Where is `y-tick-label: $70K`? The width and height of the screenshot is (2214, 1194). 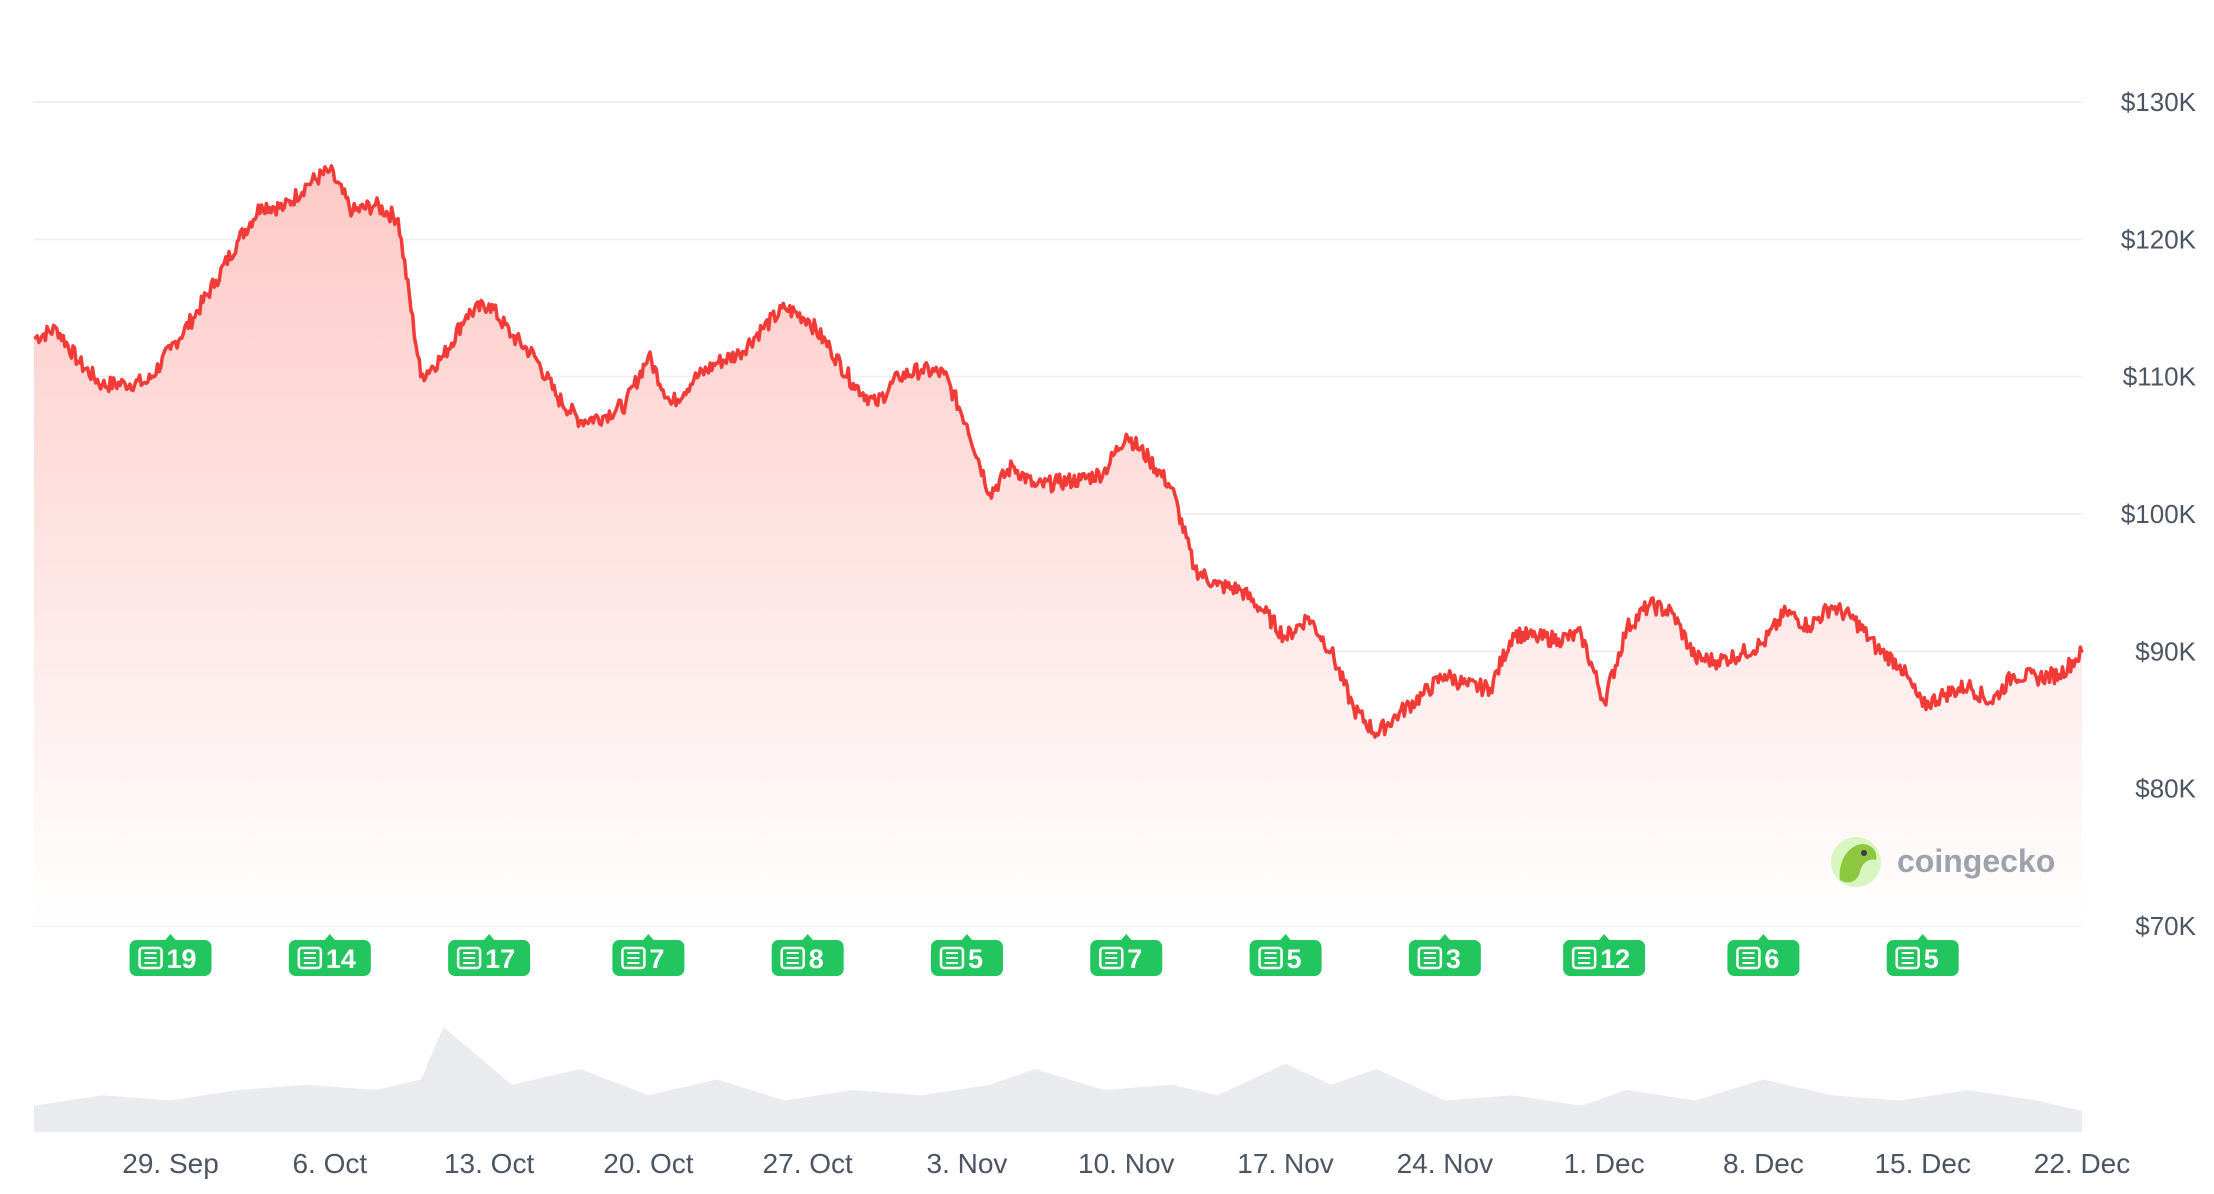
y-tick-label: $70K is located at coordinates (2165, 926).